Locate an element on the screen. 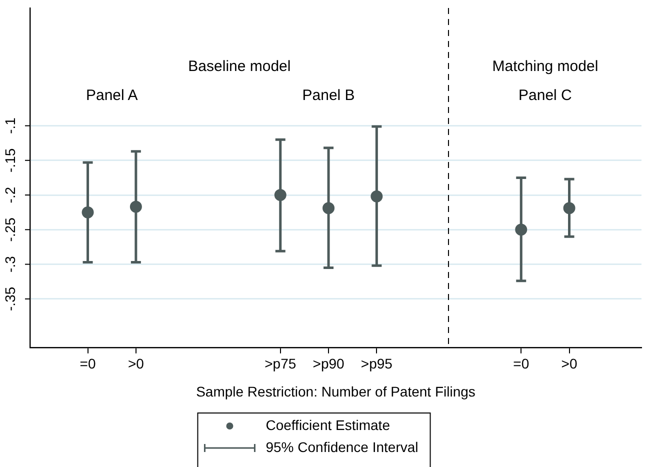 This screenshot has width=648, height=467. annotation: Panel B is located at coordinates (328, 95).